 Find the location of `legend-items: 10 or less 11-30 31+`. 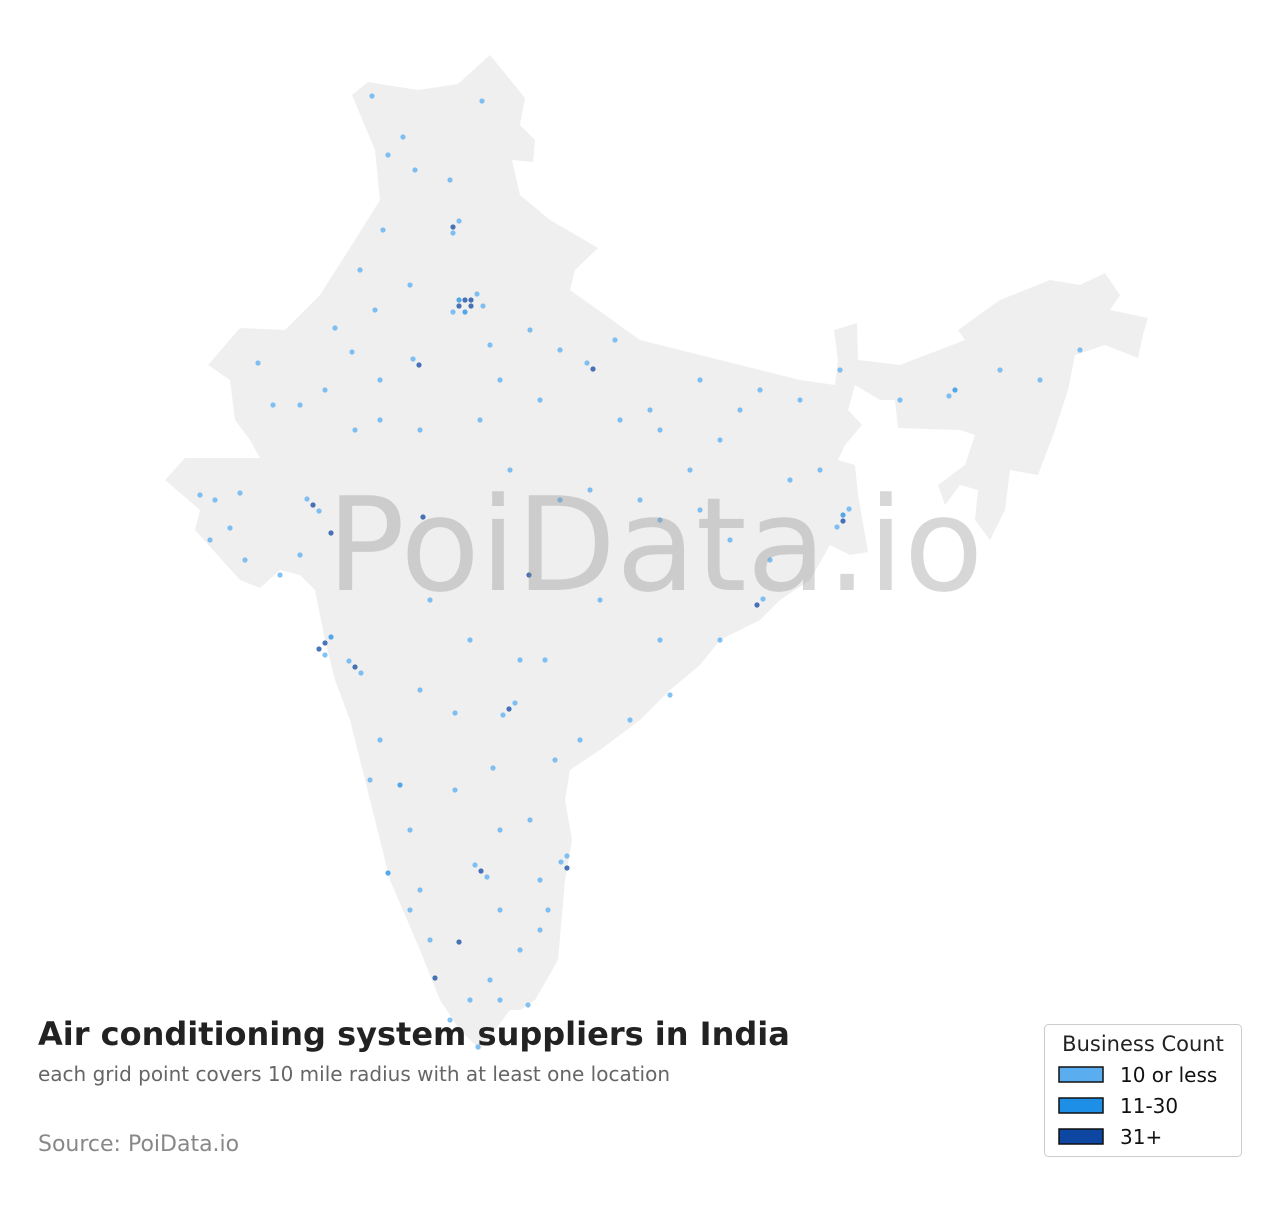

legend-items: 10 or less 11-30 31+ is located at coordinates (1137, 1106).